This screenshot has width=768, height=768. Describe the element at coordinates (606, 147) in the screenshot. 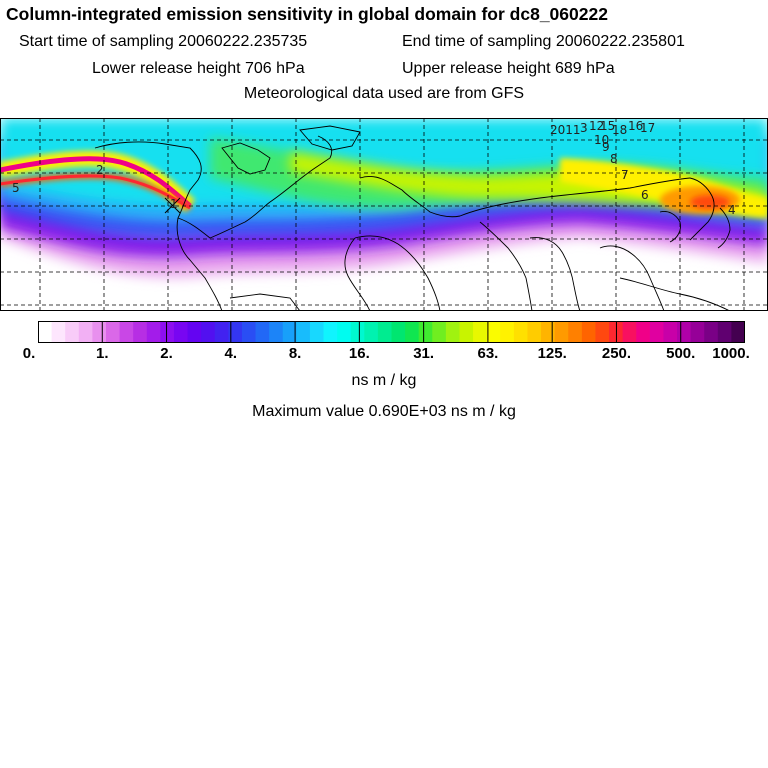

I see `map-label: 9` at that location.